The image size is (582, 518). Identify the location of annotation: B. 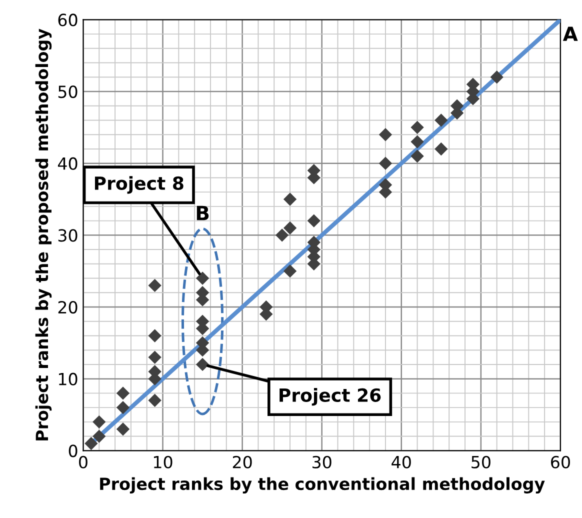
(202, 213).